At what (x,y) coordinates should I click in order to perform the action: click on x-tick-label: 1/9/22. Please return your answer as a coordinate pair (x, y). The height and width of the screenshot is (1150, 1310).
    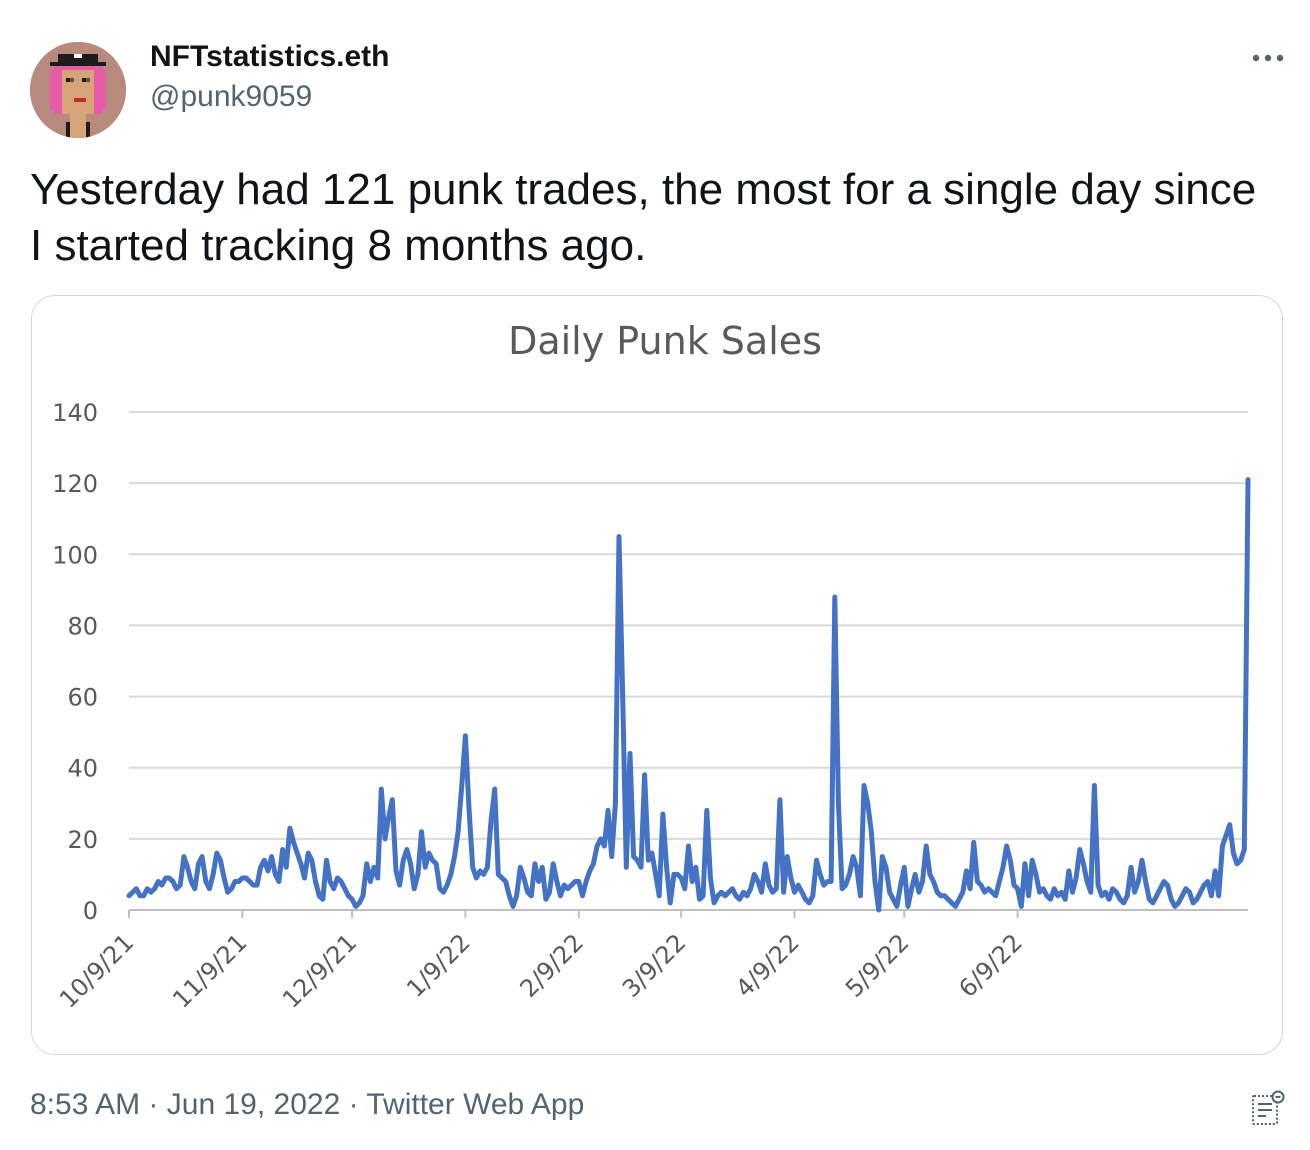
    Looking at the image, I should click on (438, 965).